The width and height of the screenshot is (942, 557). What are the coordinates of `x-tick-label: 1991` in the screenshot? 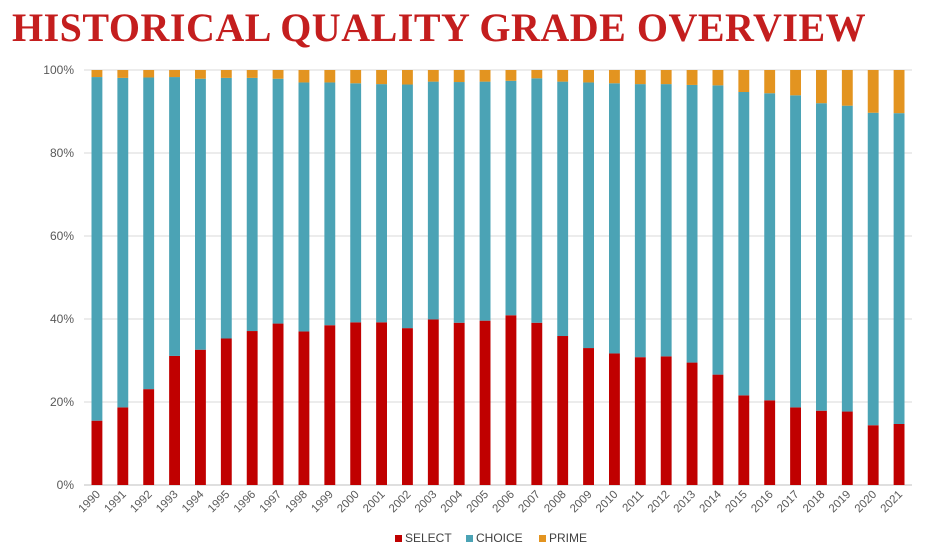 It's located at (115, 502).